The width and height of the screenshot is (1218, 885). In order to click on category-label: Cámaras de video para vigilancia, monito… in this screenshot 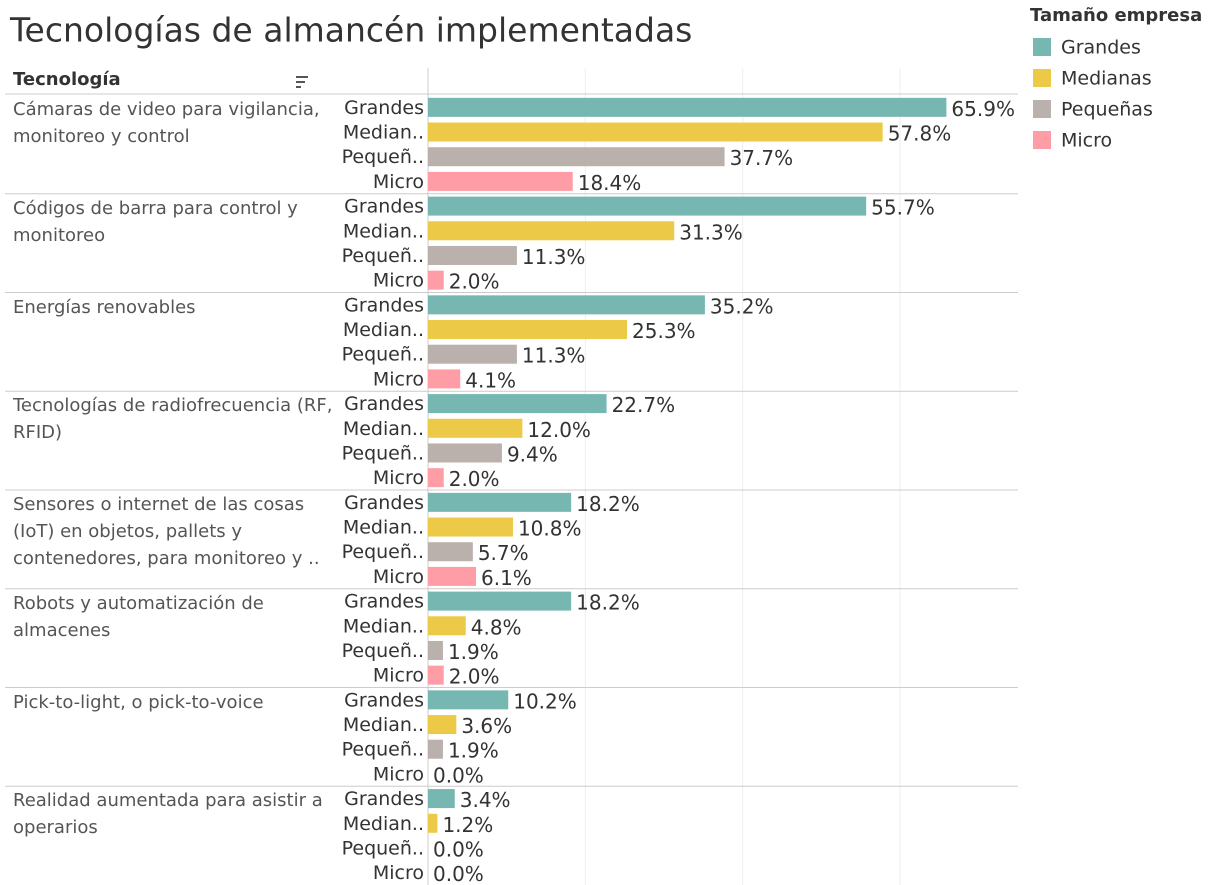, I will do `click(166, 123)`.